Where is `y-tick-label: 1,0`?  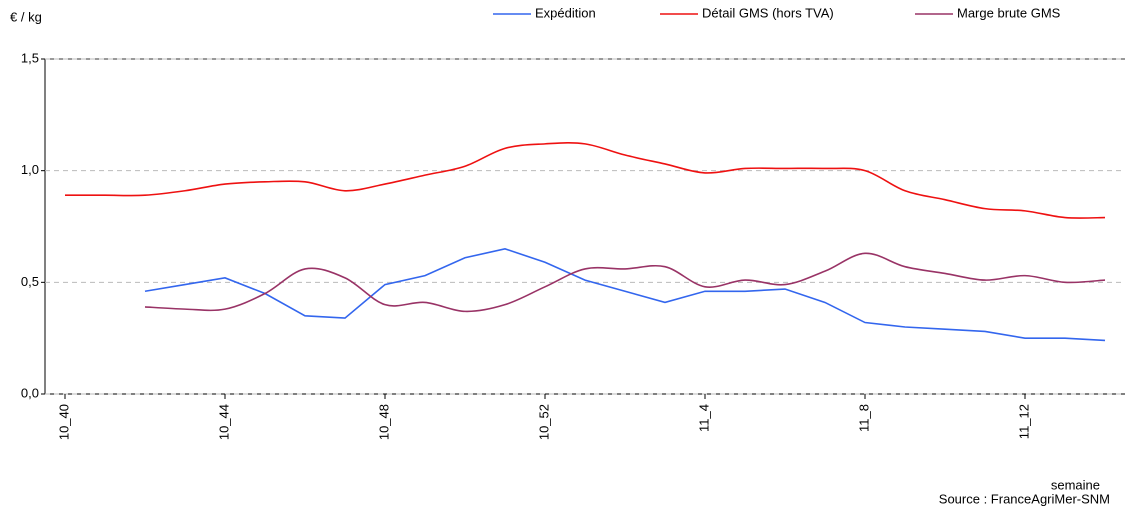
y-tick-label: 1,0 is located at coordinates (30, 169).